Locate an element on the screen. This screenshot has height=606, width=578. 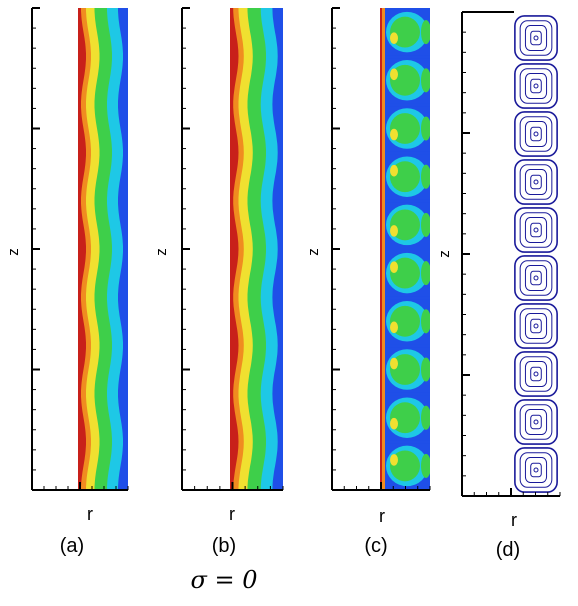
panel-c-ylabel: z is located at coordinates (313, 252).